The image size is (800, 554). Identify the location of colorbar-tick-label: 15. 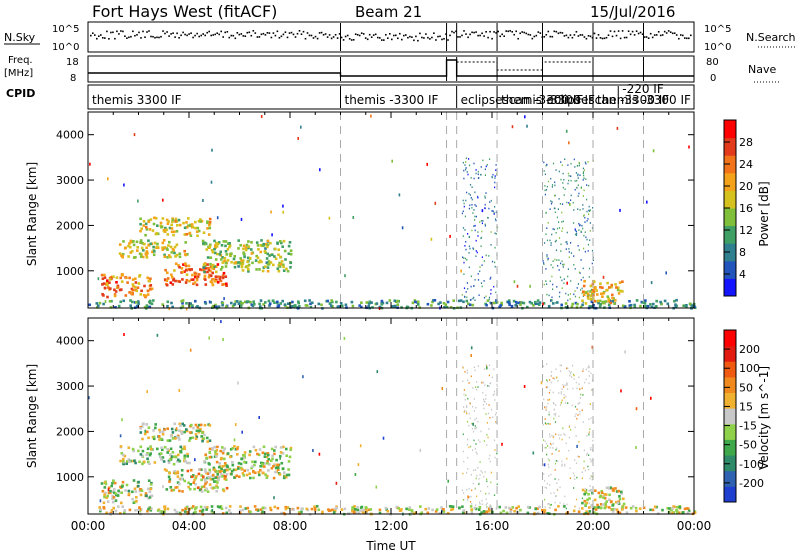
(746, 406).